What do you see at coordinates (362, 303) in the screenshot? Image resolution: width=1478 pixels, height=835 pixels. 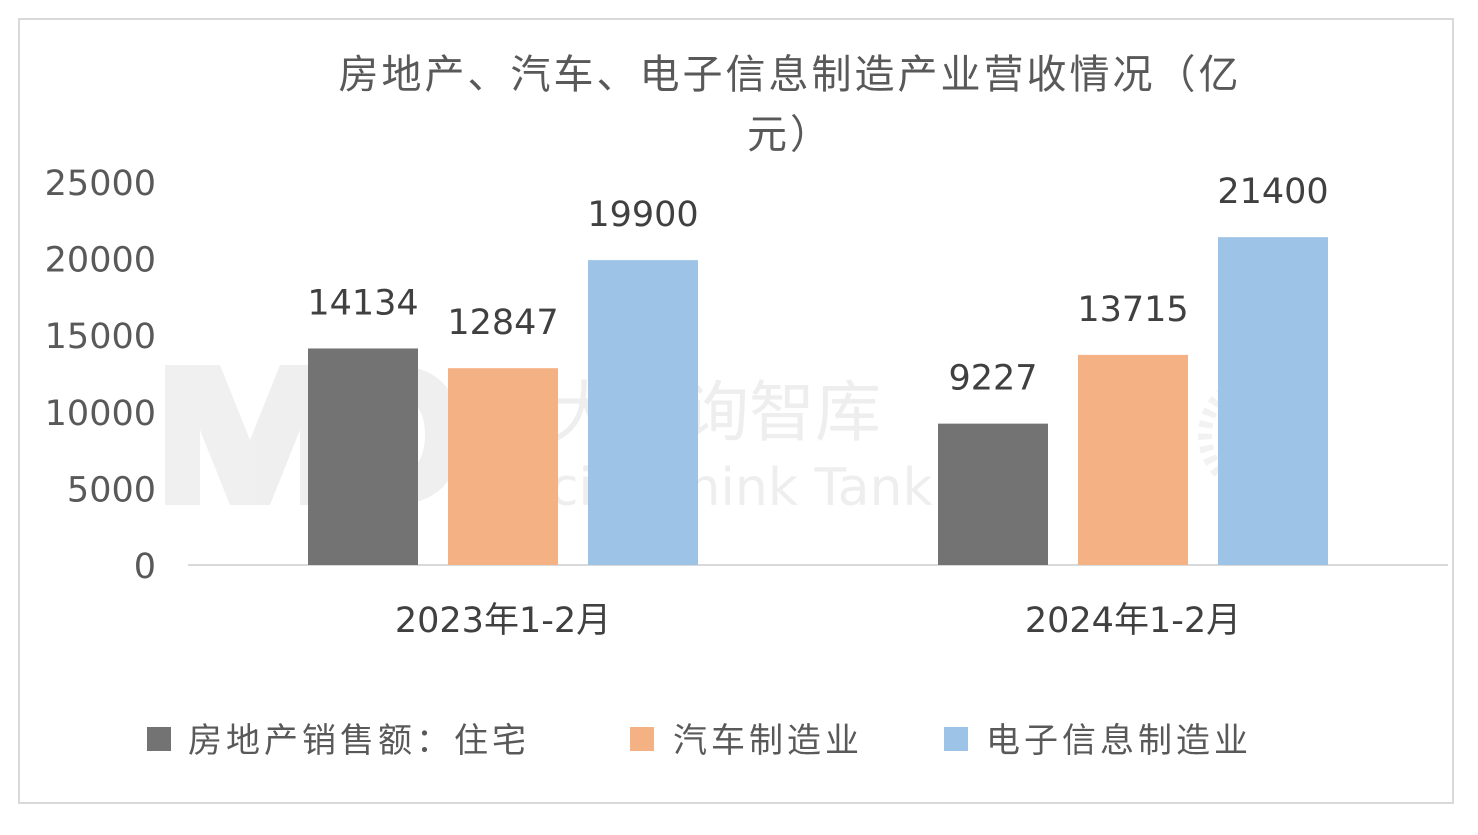 I see `data-label: 14134` at bounding box center [362, 303].